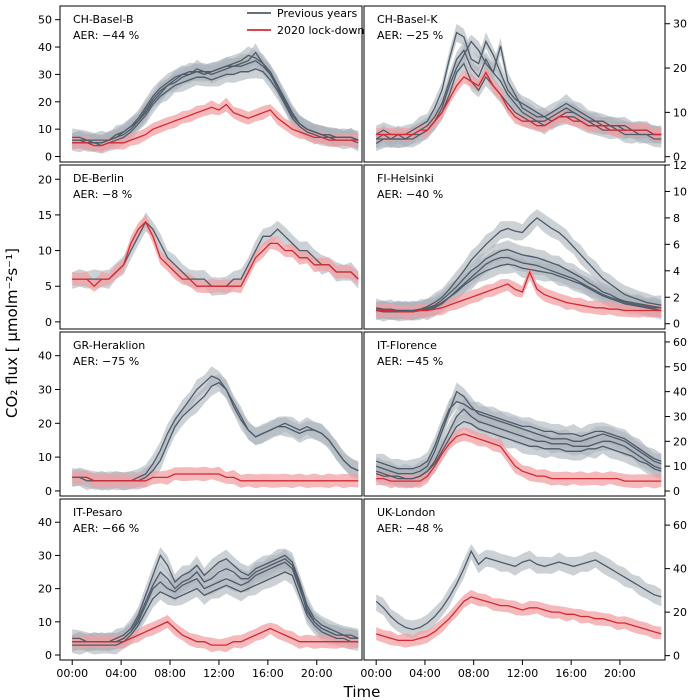  What do you see at coordinates (98, 178) in the screenshot?
I see `site-name: DE-Berlin` at bounding box center [98, 178].